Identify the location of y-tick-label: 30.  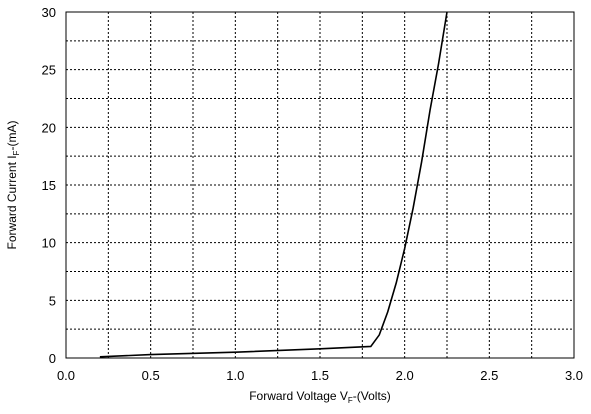
(49, 12).